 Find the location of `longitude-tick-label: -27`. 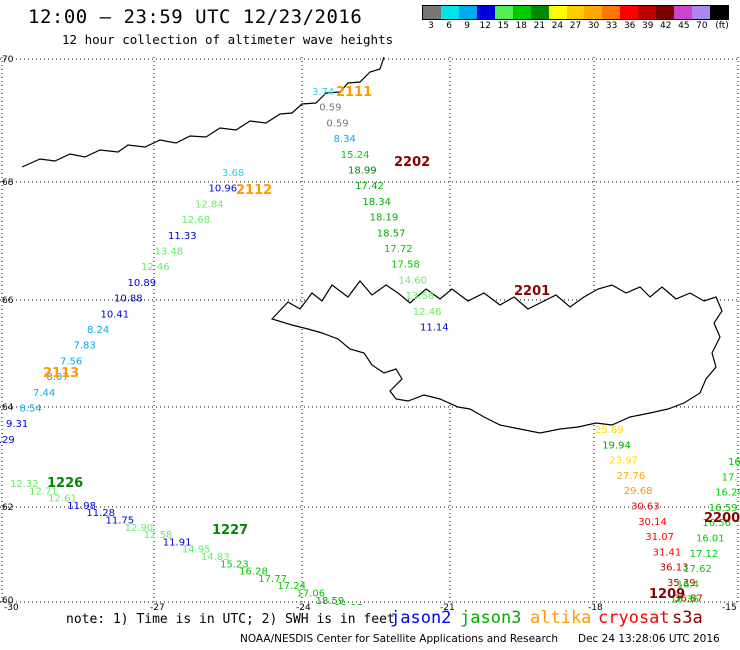

longitude-tick-label: -27 is located at coordinates (157, 608).